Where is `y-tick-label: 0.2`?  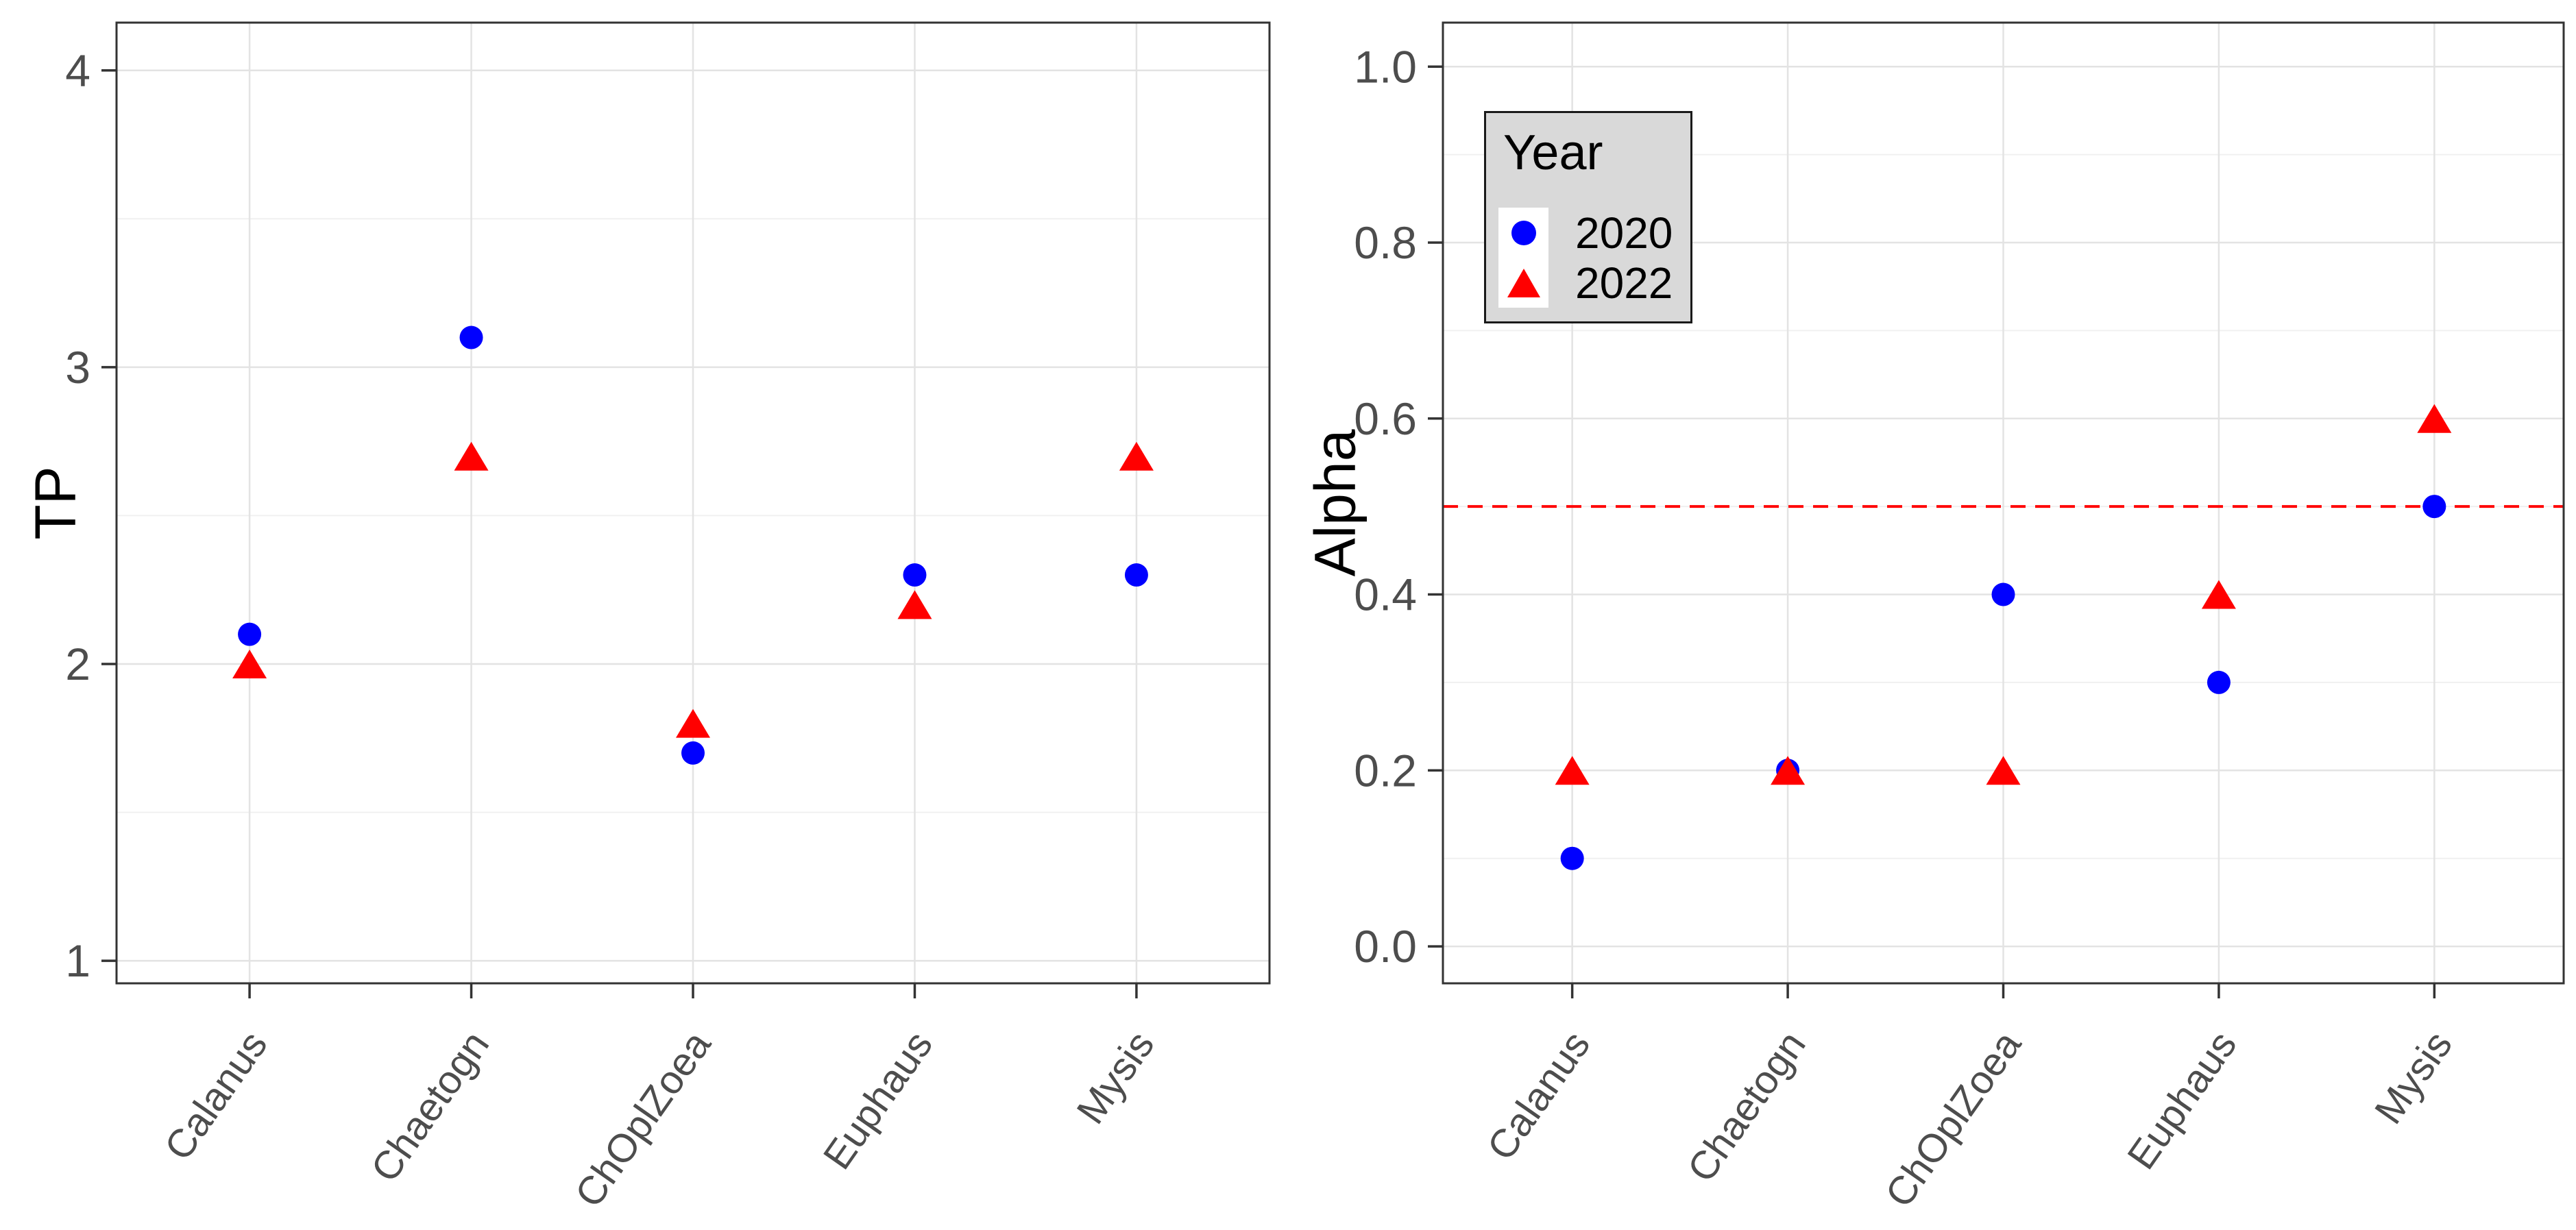
y-tick-label: 0.2 is located at coordinates (1385, 770).